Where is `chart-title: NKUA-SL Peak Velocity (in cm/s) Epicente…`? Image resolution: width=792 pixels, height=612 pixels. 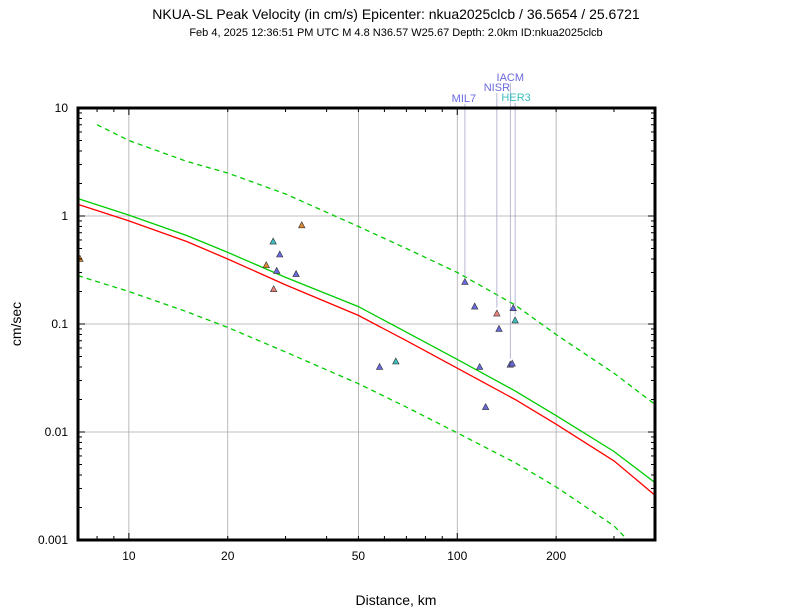 chart-title: NKUA-SL Peak Velocity (in cm/s) Epicente… is located at coordinates (396, 14).